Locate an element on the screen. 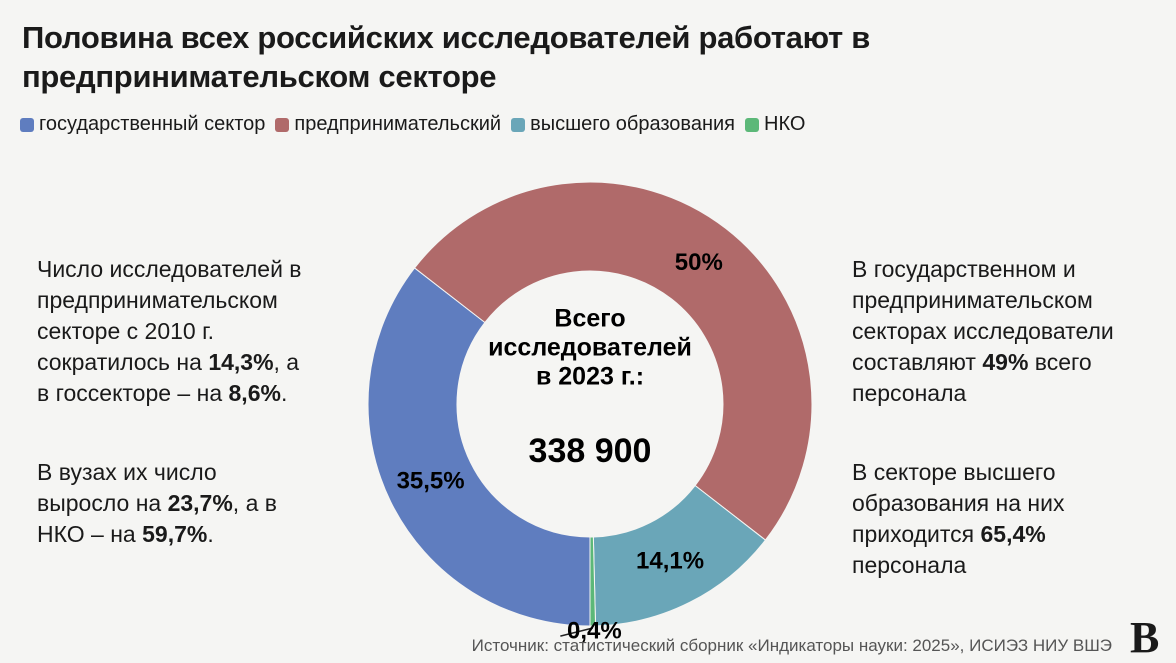  annotation-line: секторе с 2010 г. is located at coordinates (169, 331).